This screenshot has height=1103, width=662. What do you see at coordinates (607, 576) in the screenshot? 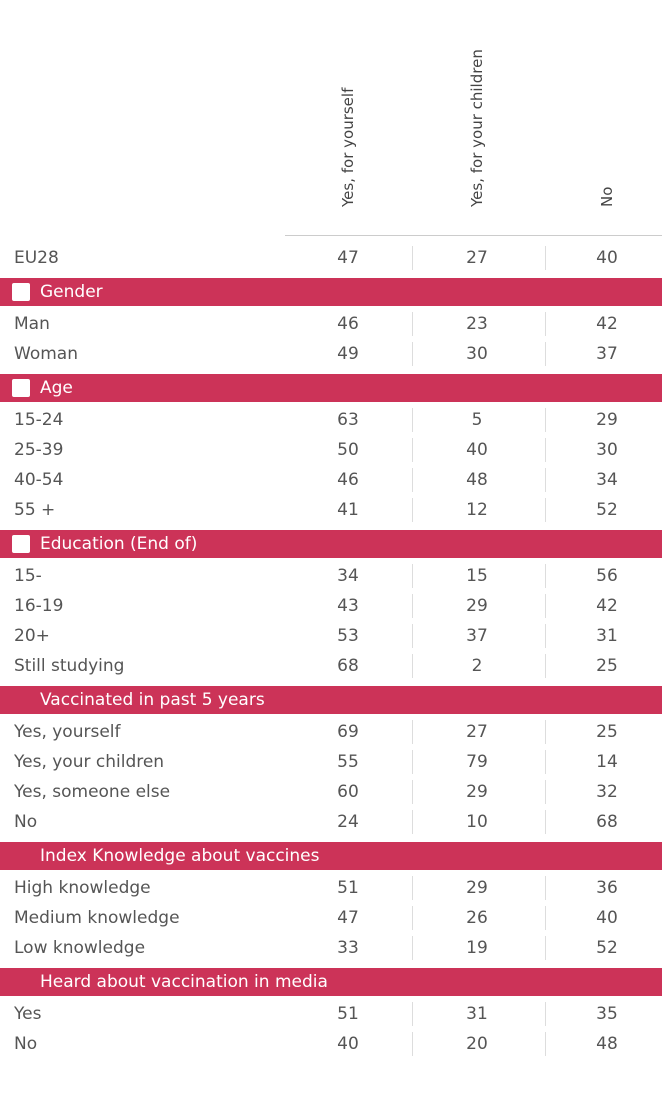
I see `cell-value: 56` at bounding box center [607, 576].